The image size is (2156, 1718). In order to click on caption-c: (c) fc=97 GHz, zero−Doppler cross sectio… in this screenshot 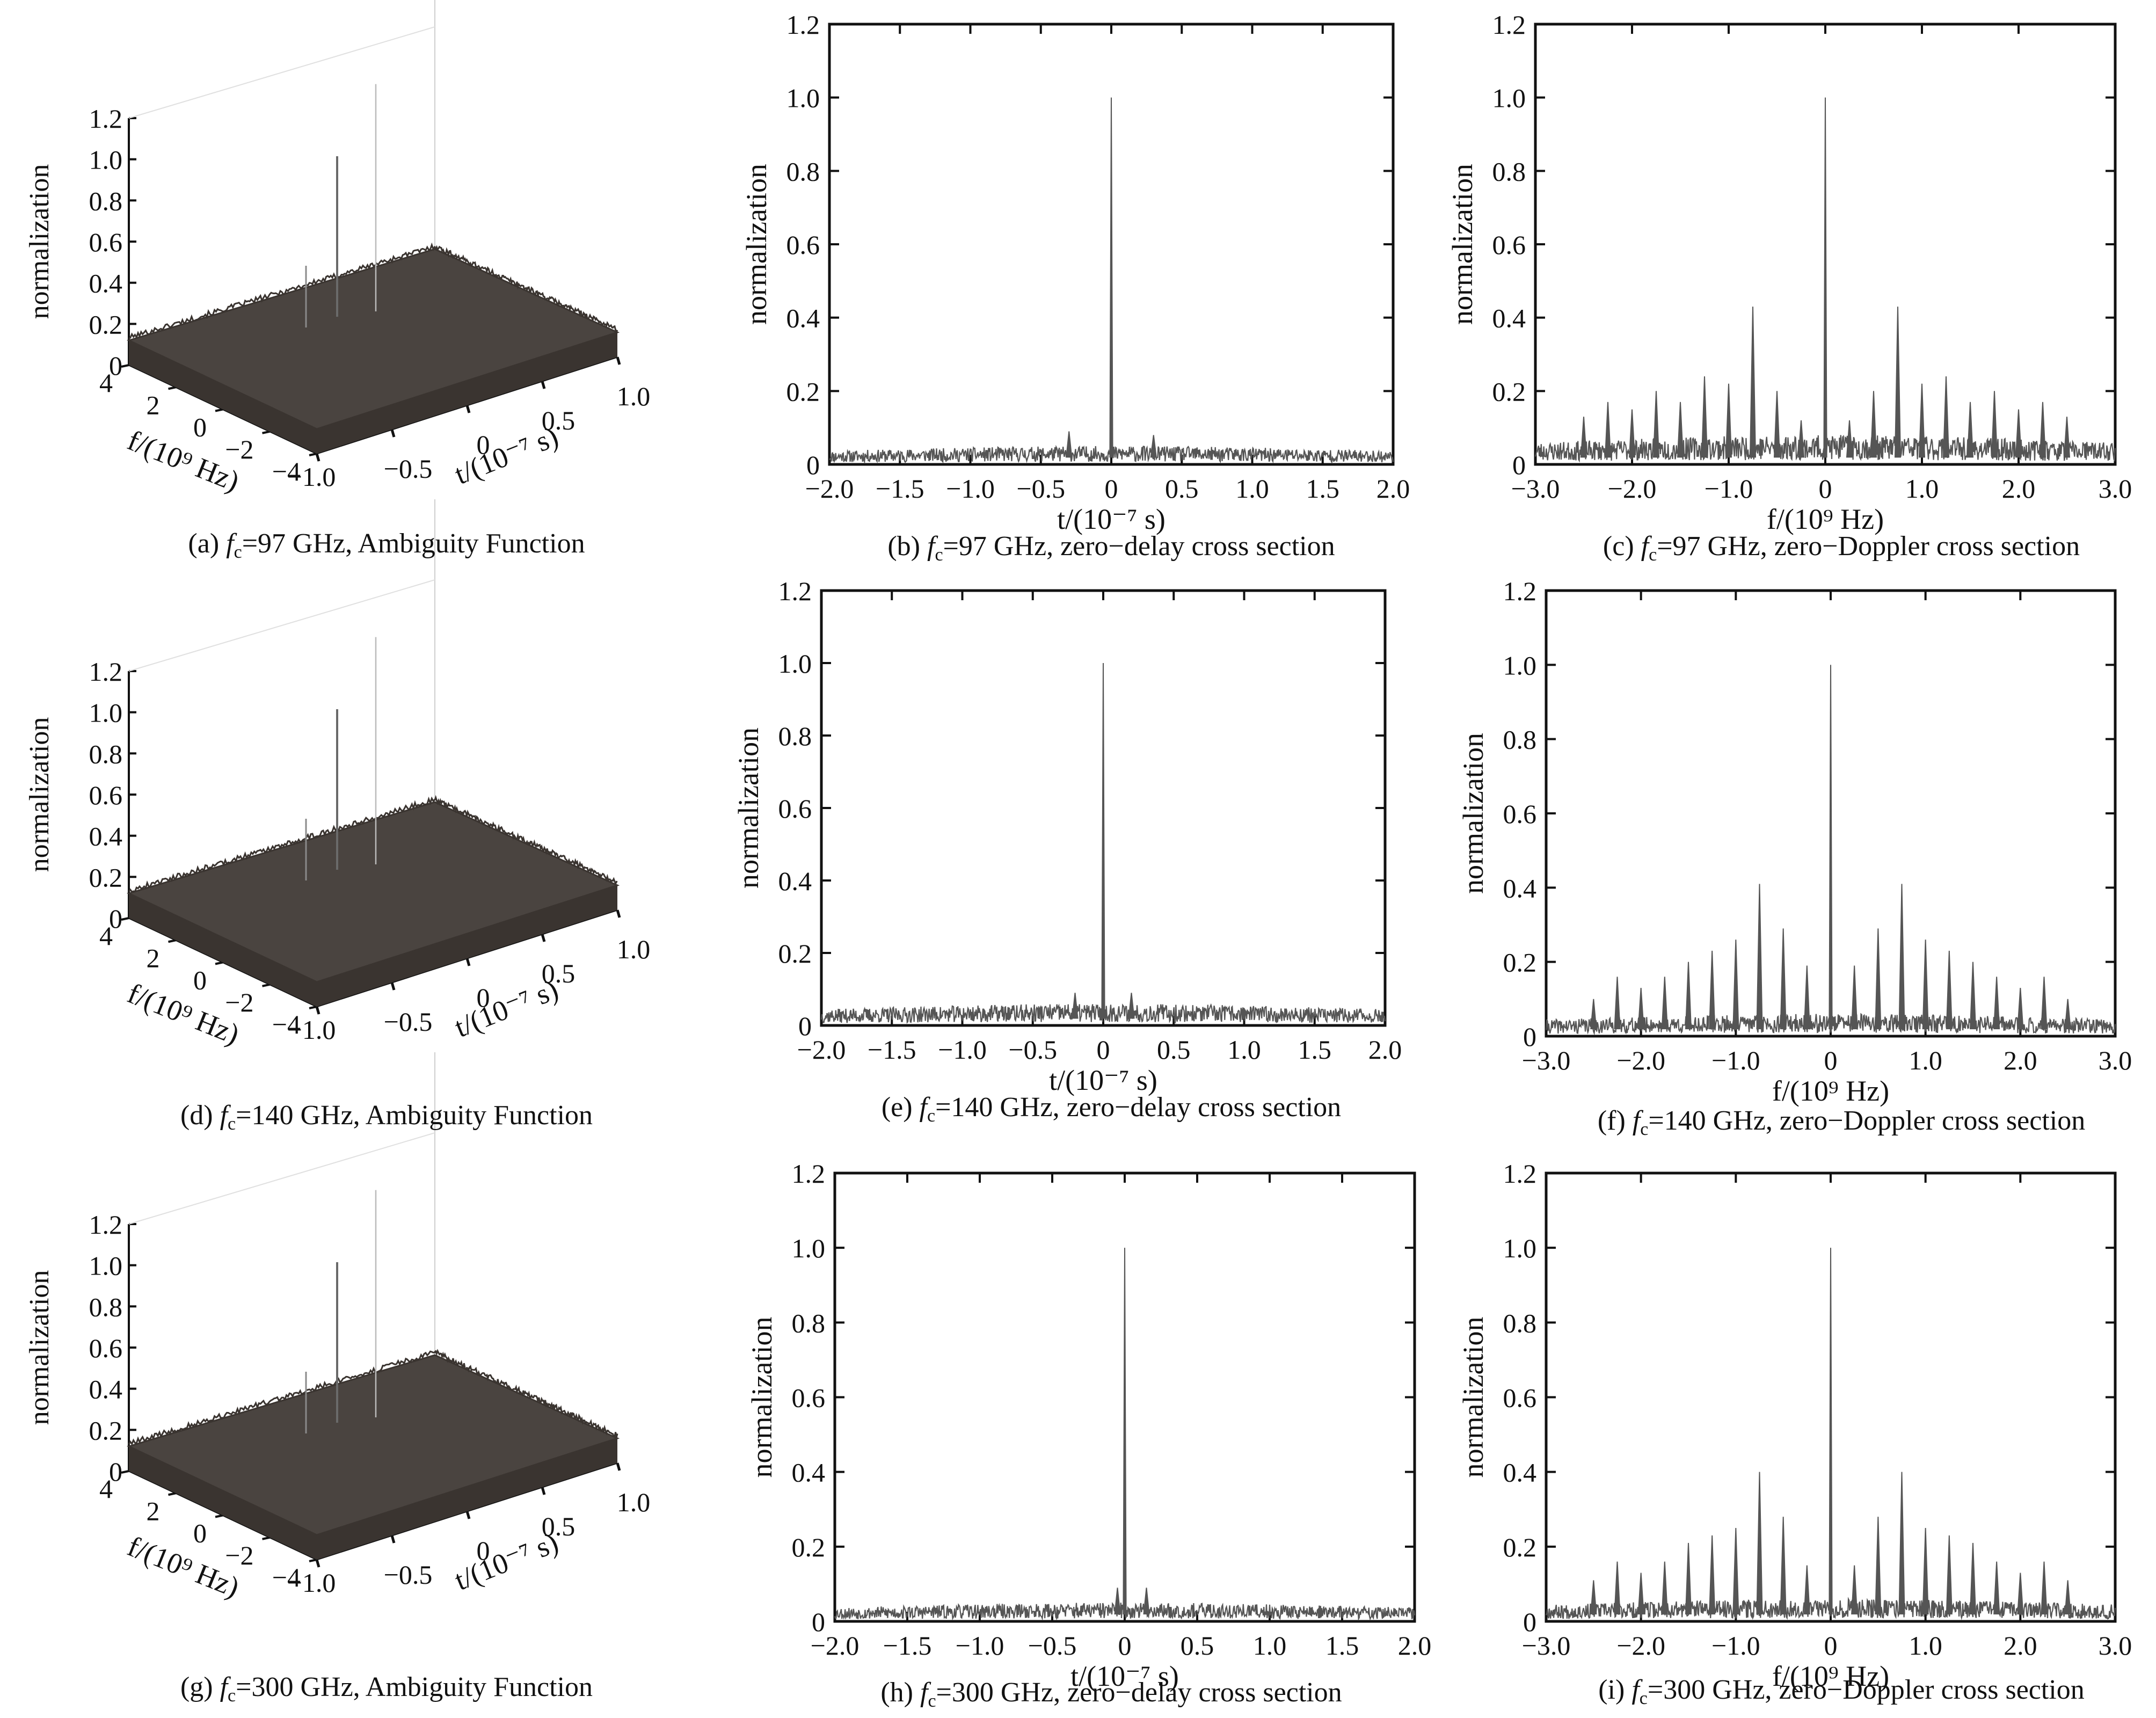, I will do `click(1841, 547)`.